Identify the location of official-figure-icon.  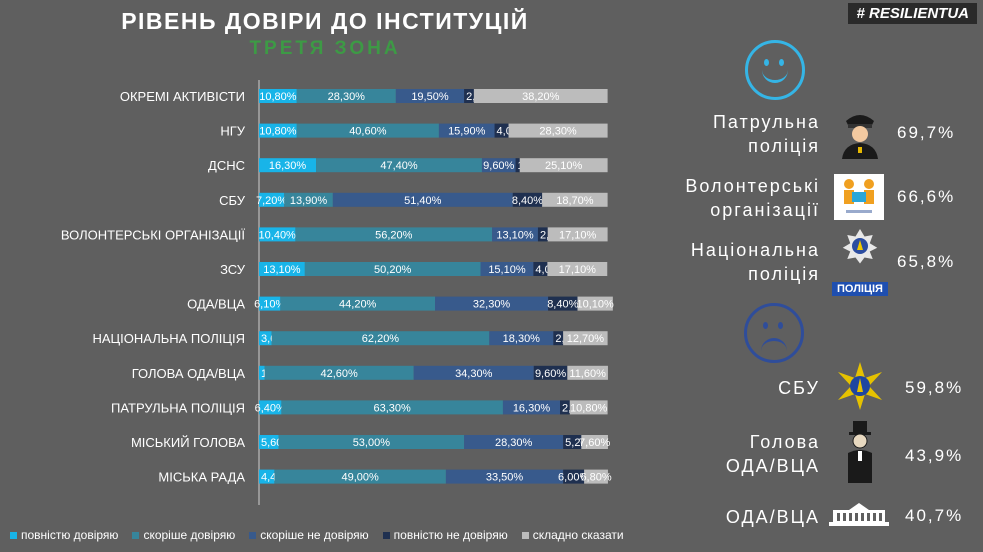
(860, 452).